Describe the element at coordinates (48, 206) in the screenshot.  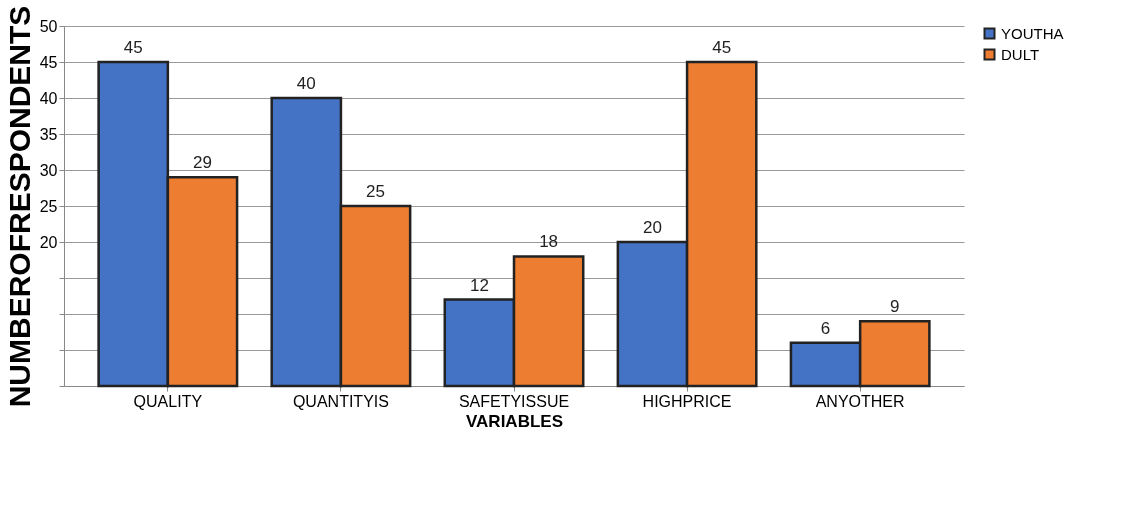
I see `y-tick-label: 25` at that location.